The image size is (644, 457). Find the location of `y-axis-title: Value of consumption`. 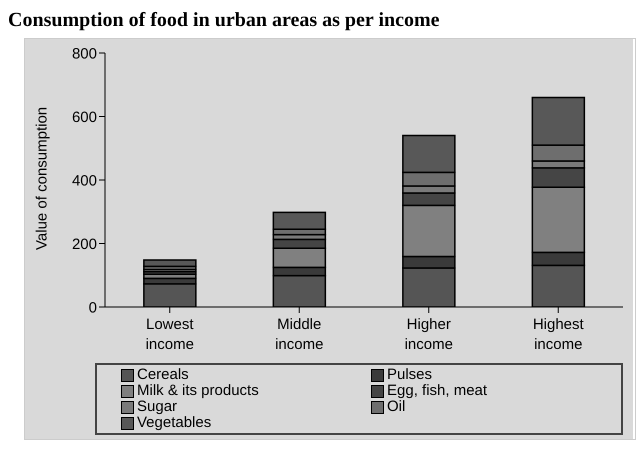

y-axis-title: Value of consumption is located at coordinates (41, 178).